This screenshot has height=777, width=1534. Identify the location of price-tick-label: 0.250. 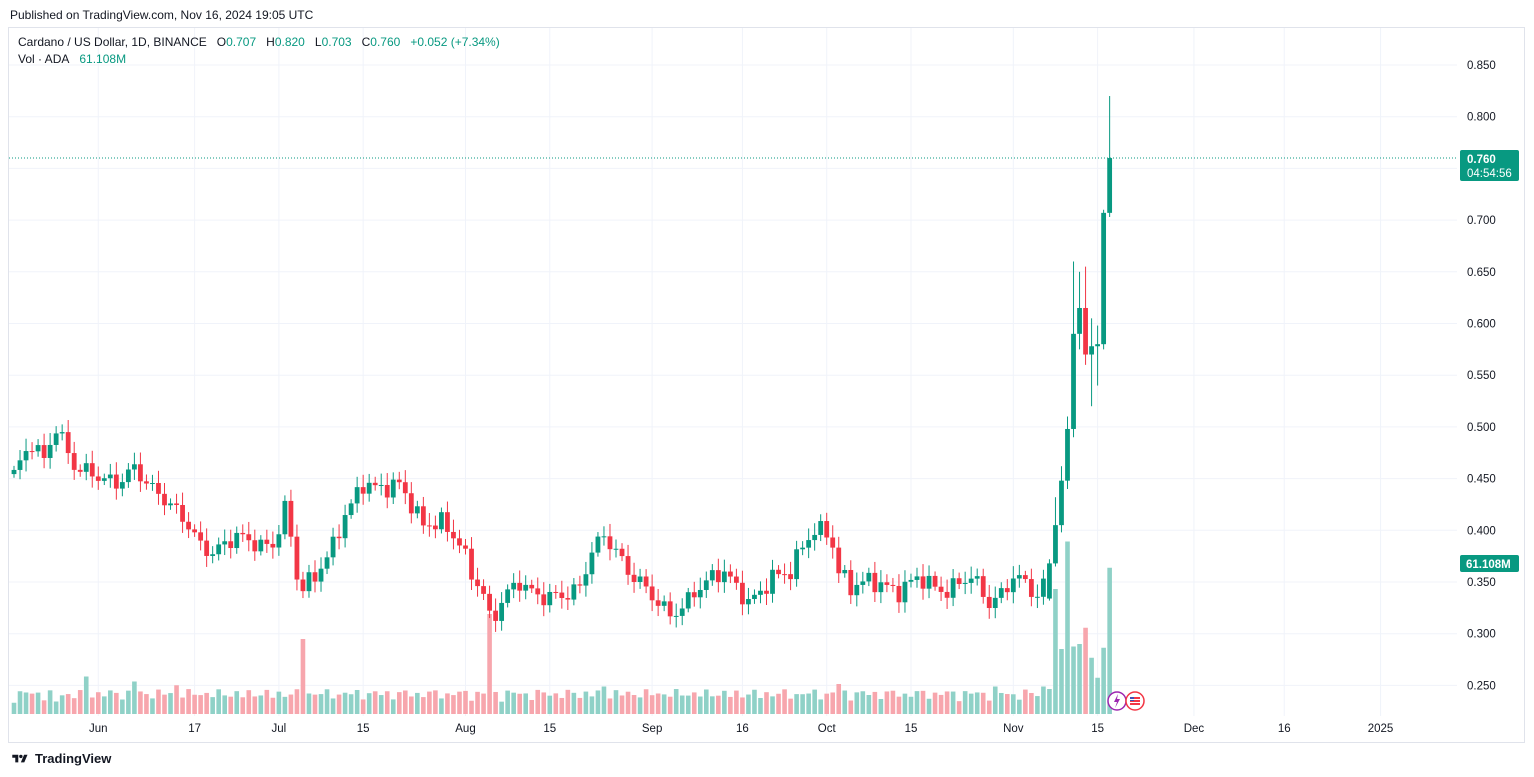
(1481, 686).